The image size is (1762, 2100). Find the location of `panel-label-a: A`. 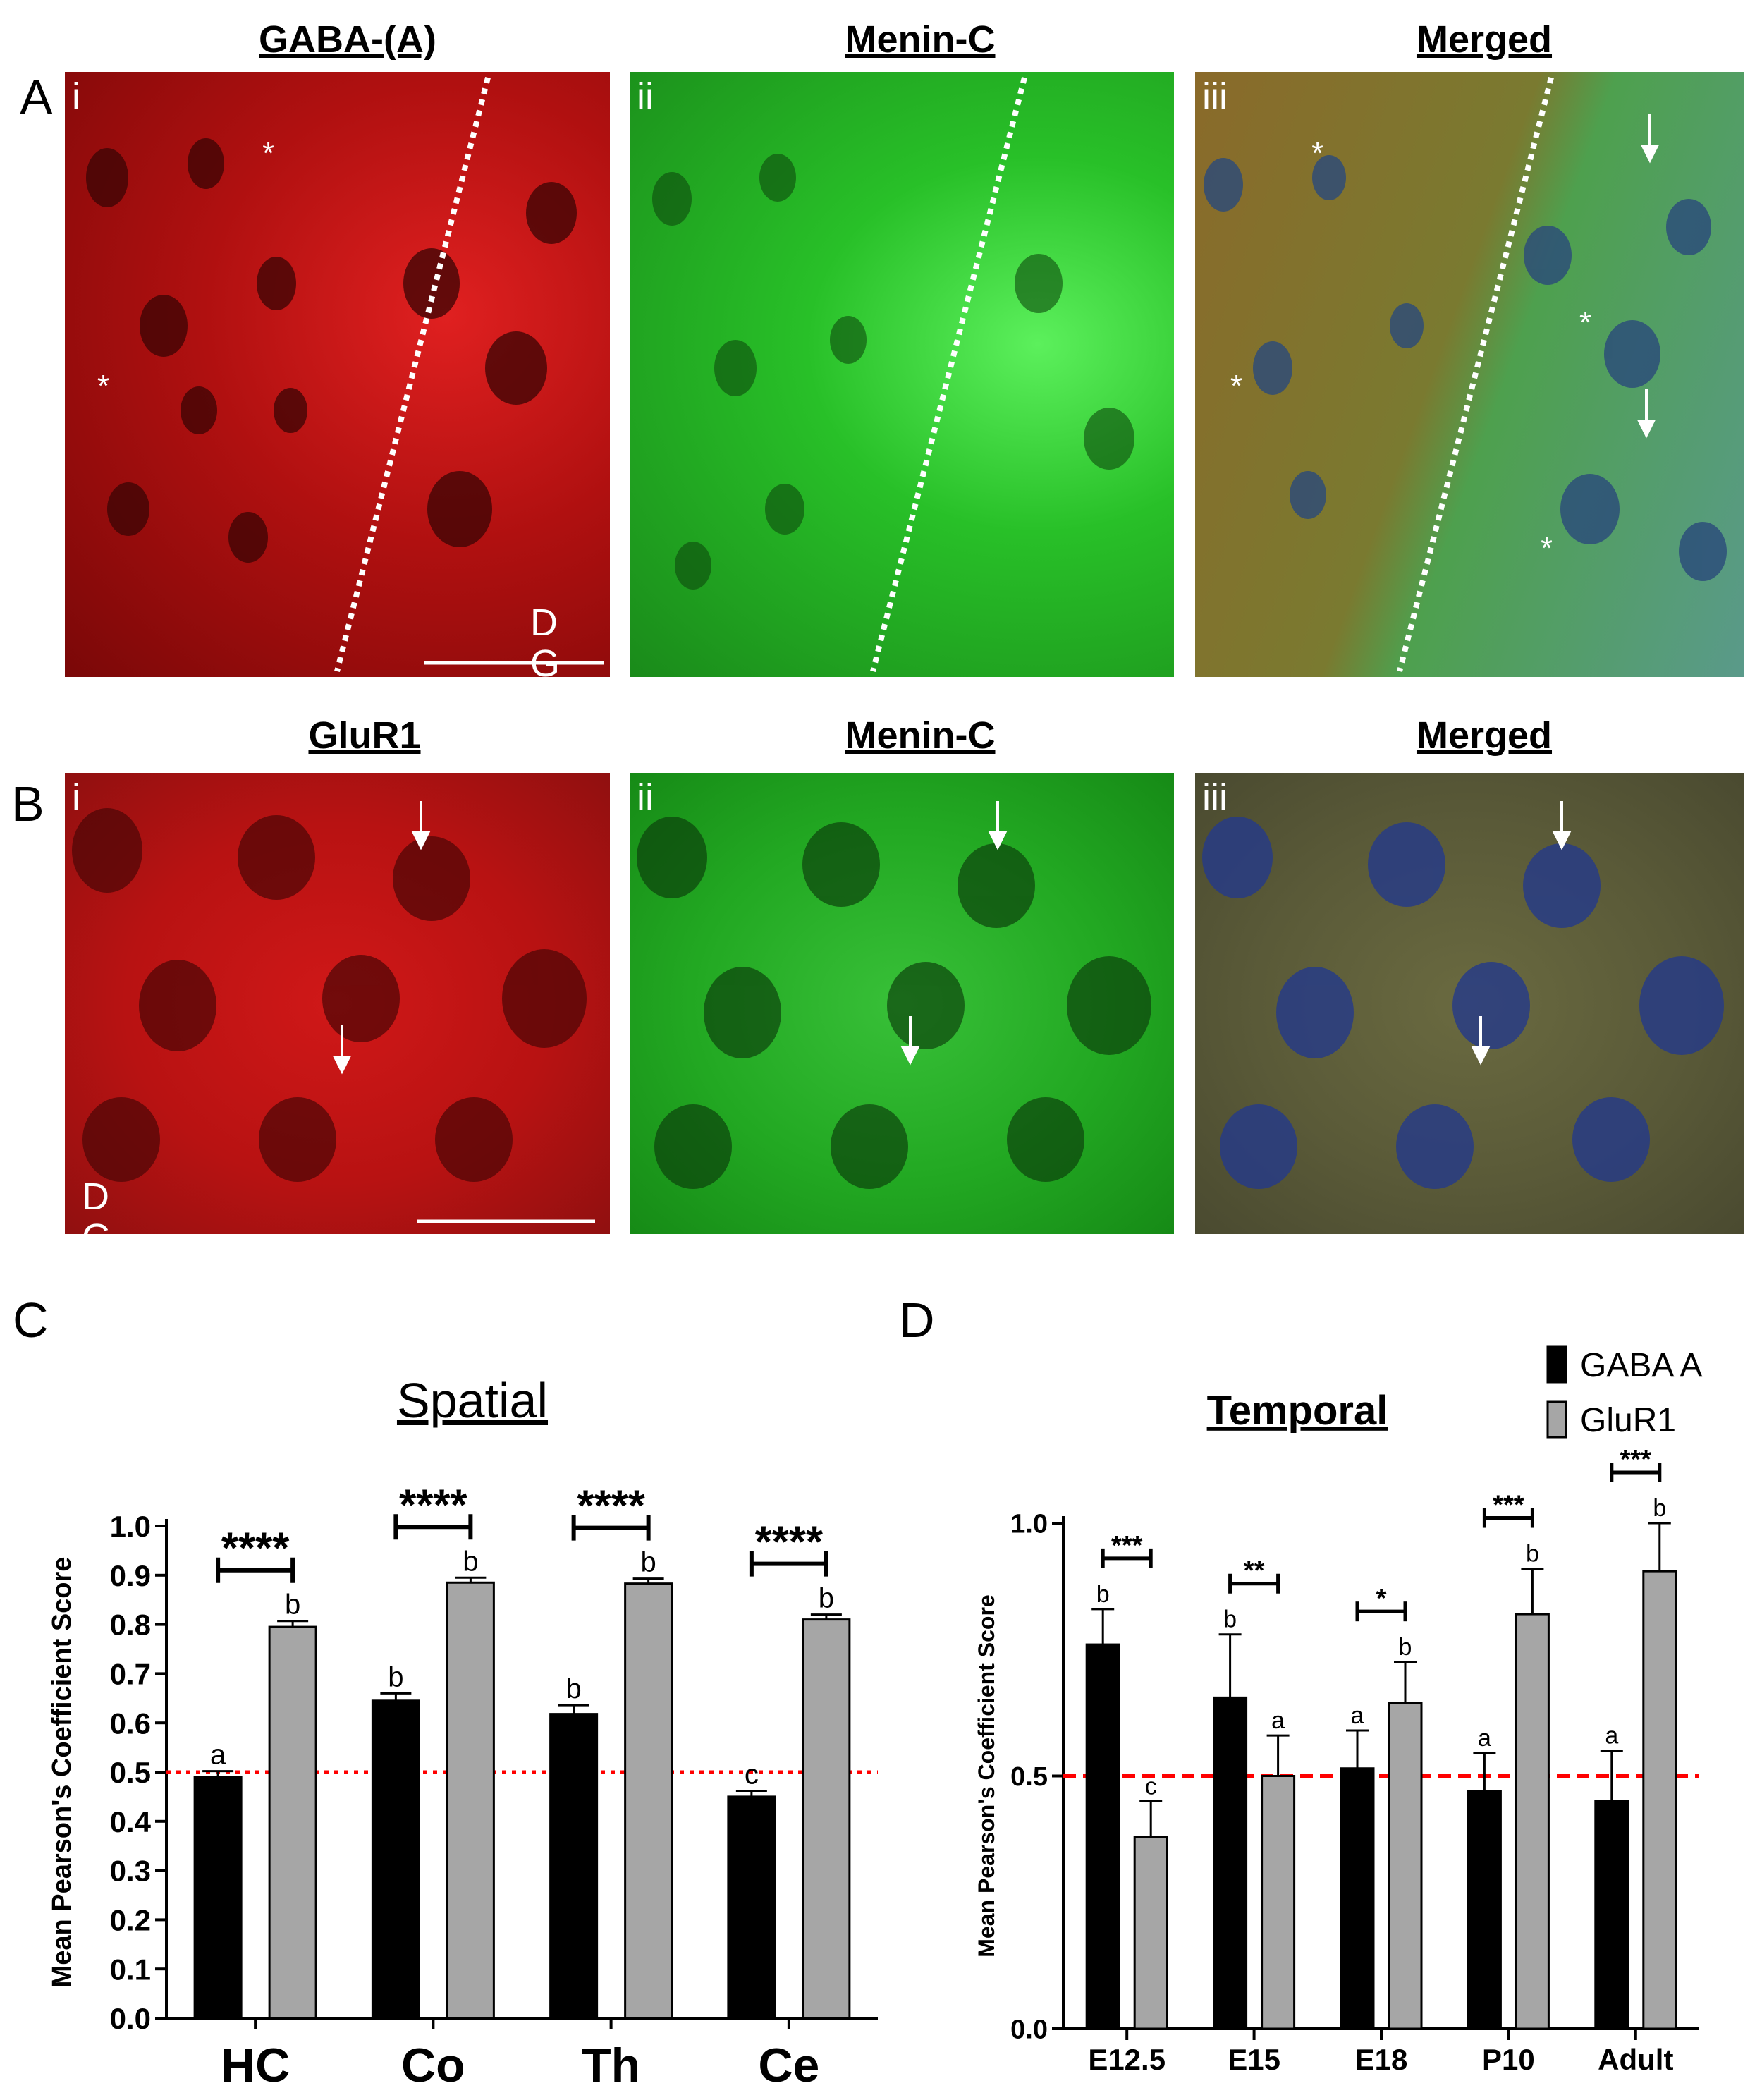

panel-label-a: A is located at coordinates (36, 97).